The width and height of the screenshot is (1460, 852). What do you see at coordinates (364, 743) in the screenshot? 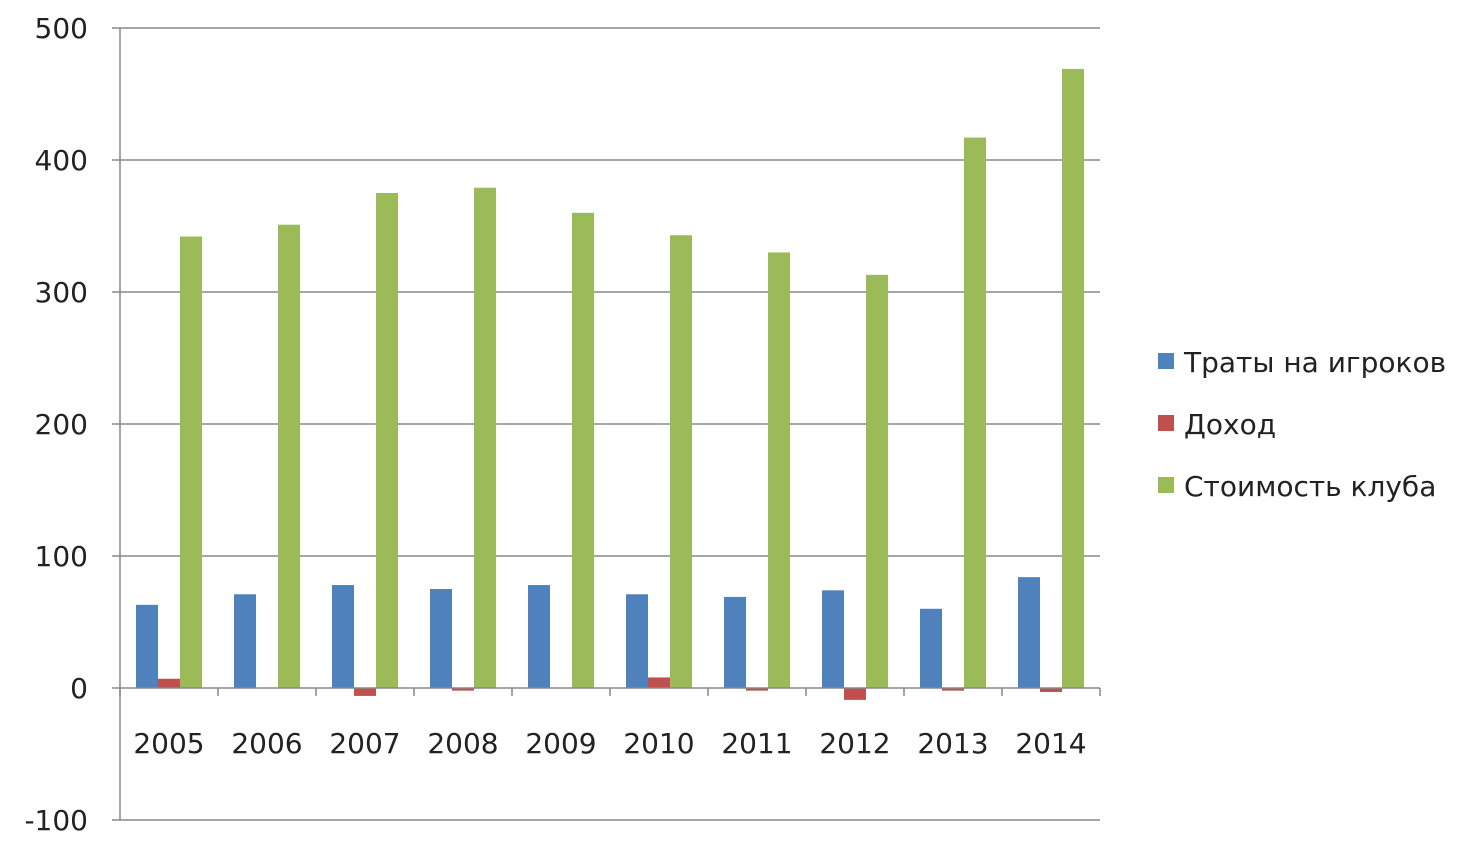
I see `x-category-label: 2007` at bounding box center [364, 743].